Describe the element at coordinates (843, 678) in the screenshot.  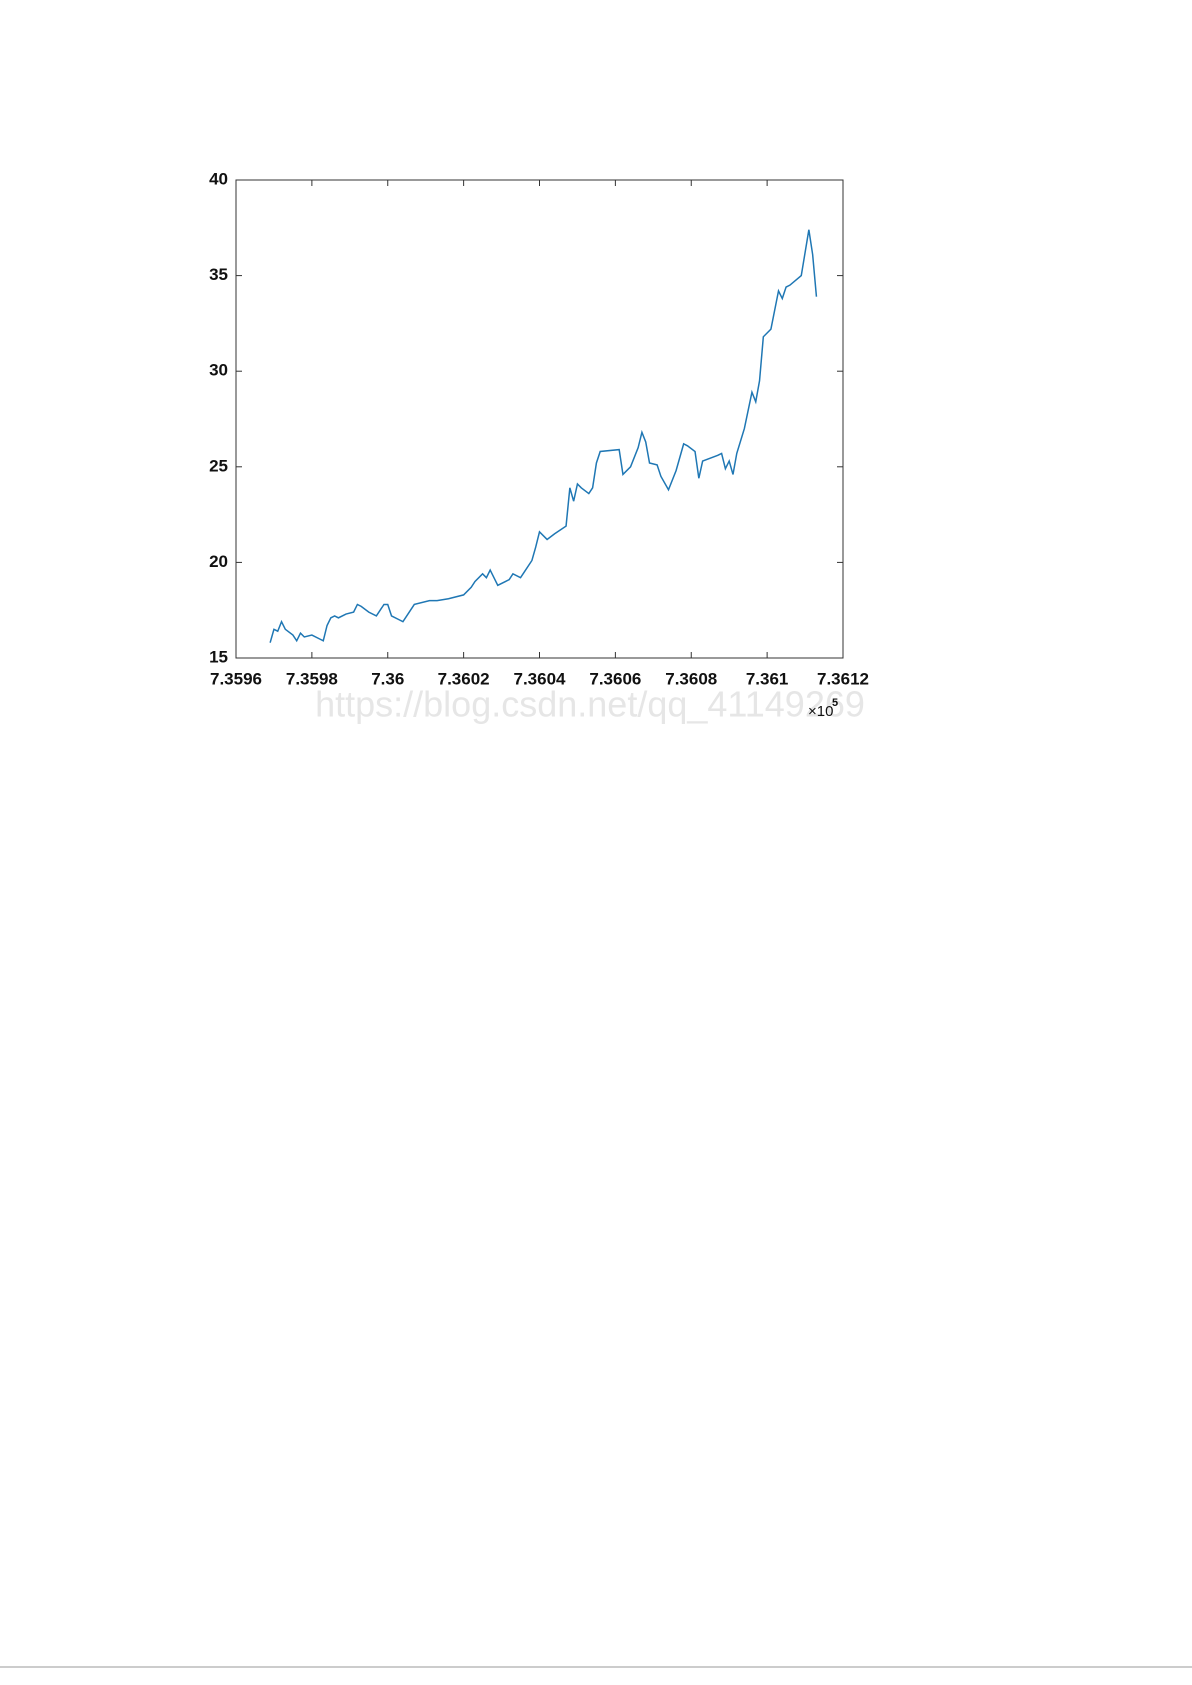
I see `x-tick-label: 7.3612` at that location.